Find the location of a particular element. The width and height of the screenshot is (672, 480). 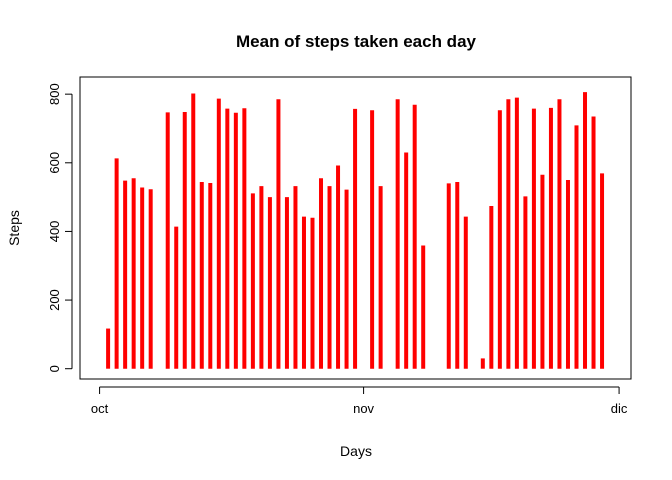

y-tick-label: 0 is located at coordinates (54, 368).